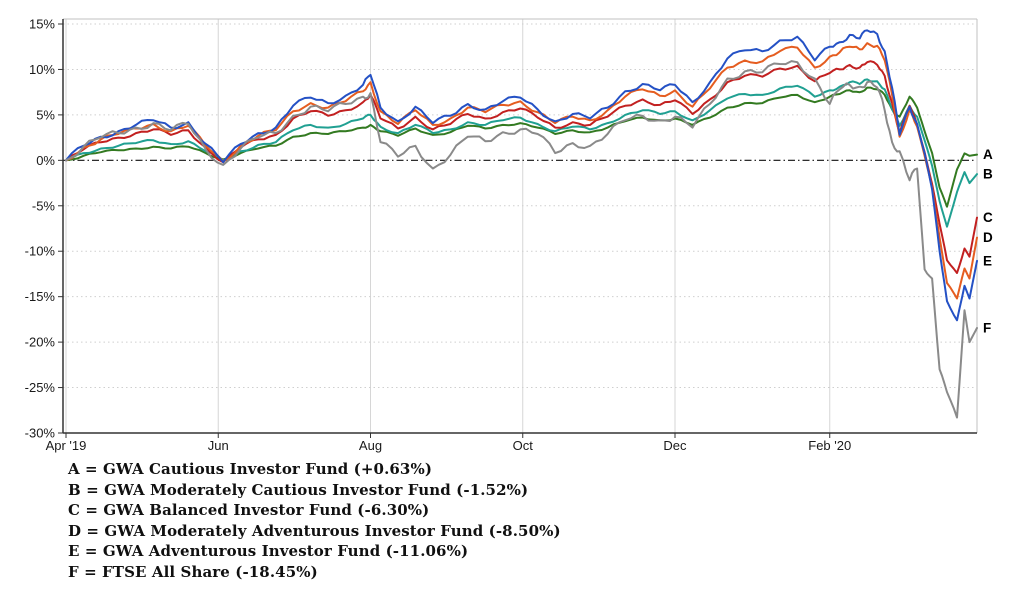 Image resolution: width=1024 pixels, height=614 pixels. Describe the element at coordinates (40, 433) in the screenshot. I see `y-tick-label: -30%` at that location.